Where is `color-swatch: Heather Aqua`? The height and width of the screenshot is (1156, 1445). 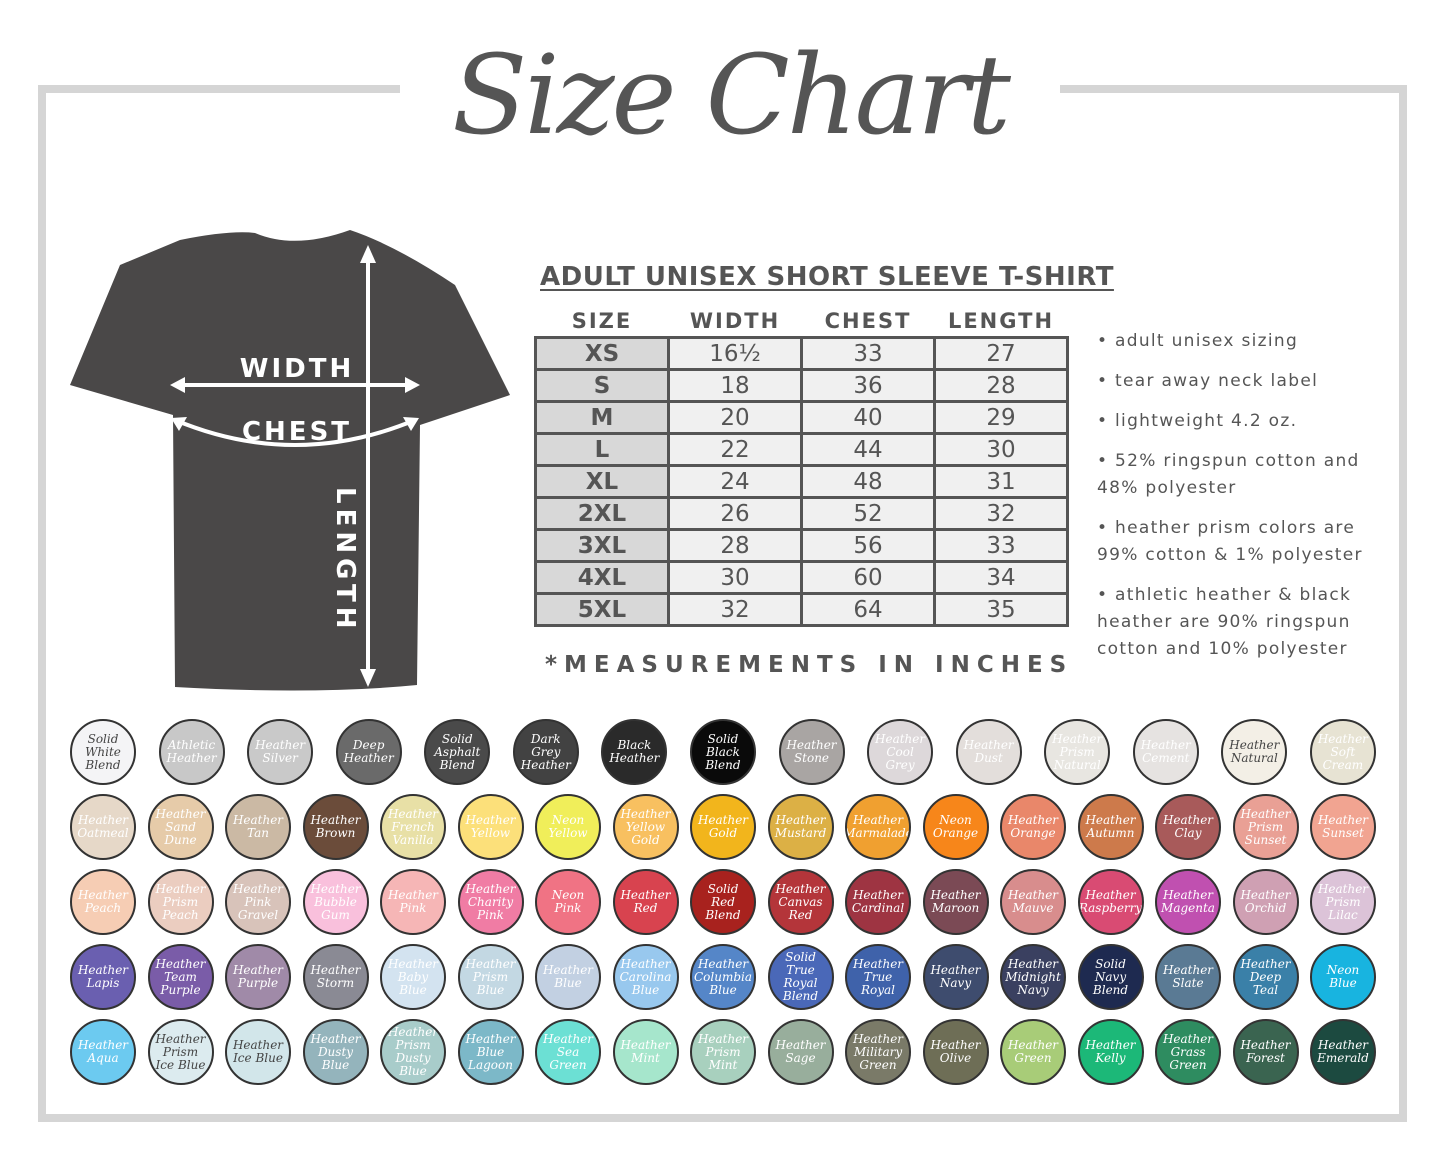
color-swatch: Heather Aqua is located at coordinates (103, 1052).